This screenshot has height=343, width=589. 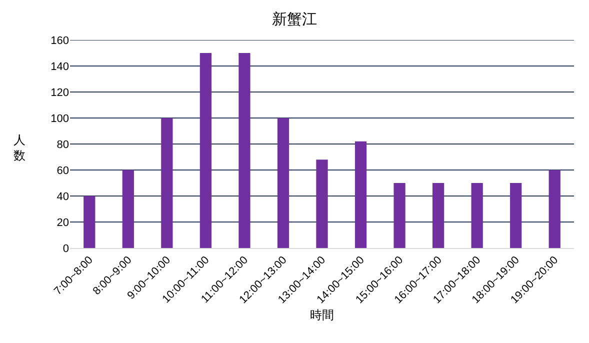 What do you see at coordinates (59, 66) in the screenshot?
I see `y-tick-label: 140` at bounding box center [59, 66].